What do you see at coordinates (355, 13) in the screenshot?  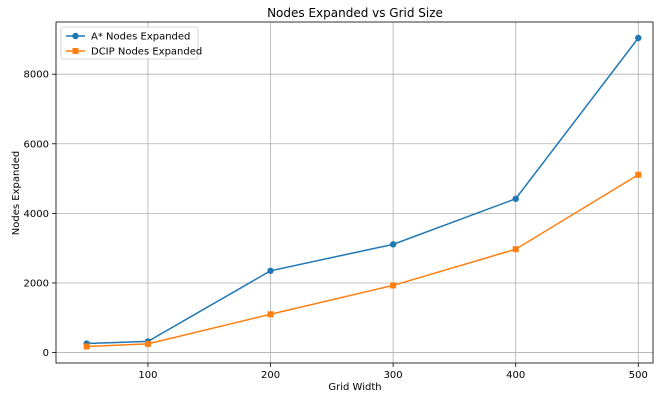 I see `chart-title: Nodes Expanded vs Grid Size` at bounding box center [355, 13].